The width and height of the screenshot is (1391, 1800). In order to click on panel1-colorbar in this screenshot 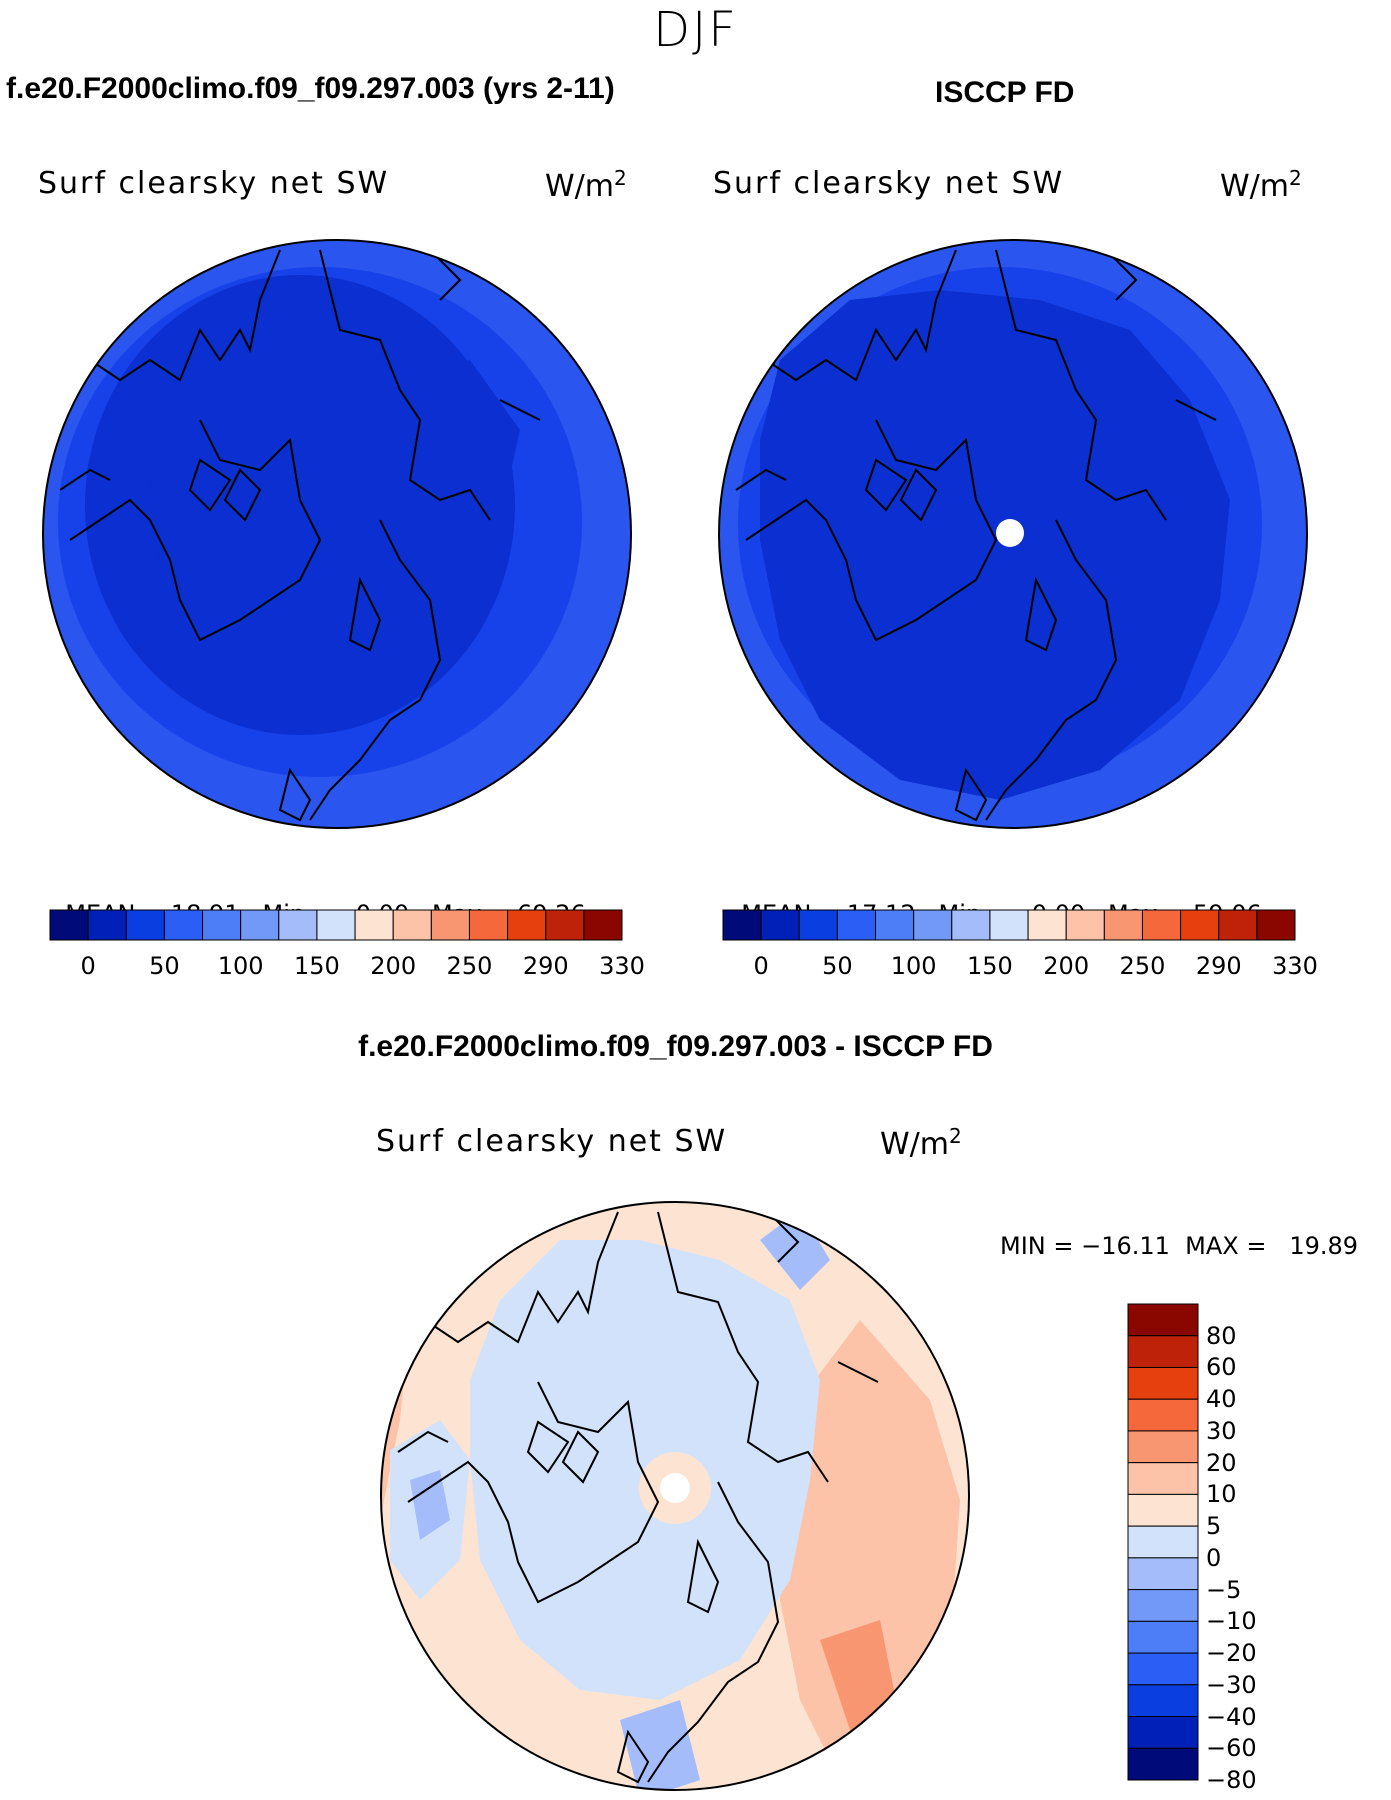, I will do `click(336, 925)`.